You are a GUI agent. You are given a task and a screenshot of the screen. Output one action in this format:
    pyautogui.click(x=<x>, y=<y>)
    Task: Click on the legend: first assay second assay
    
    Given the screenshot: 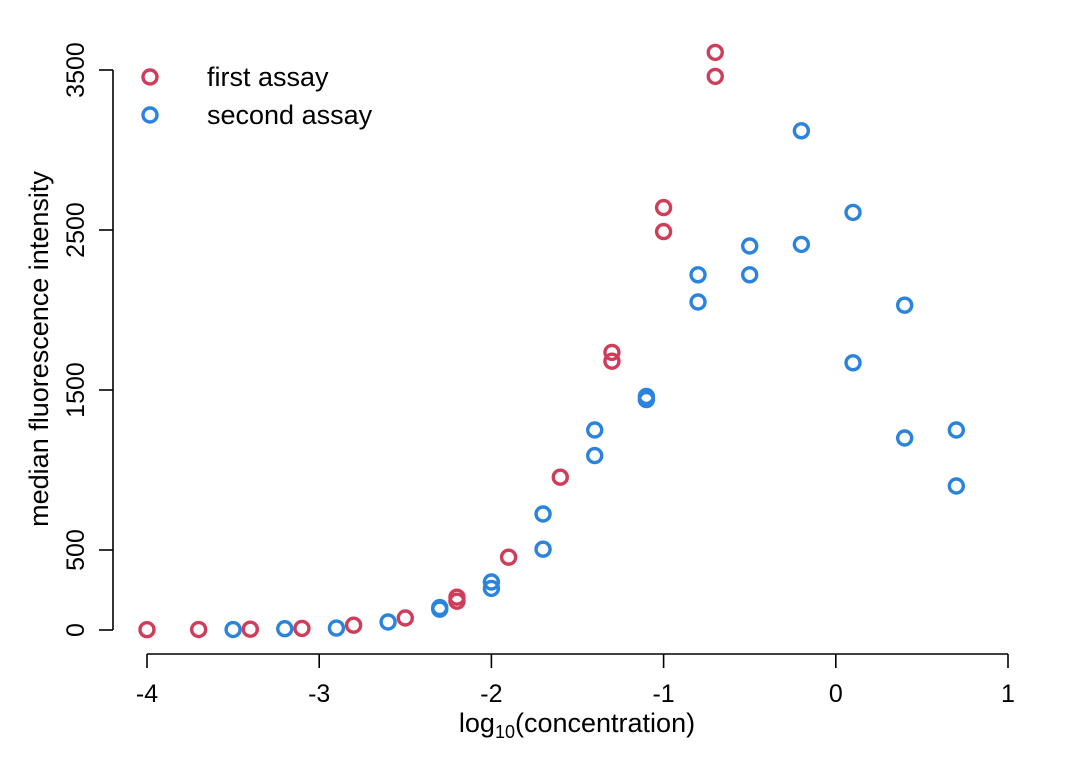 What is the action you would take?
    pyautogui.click(x=257, y=96)
    